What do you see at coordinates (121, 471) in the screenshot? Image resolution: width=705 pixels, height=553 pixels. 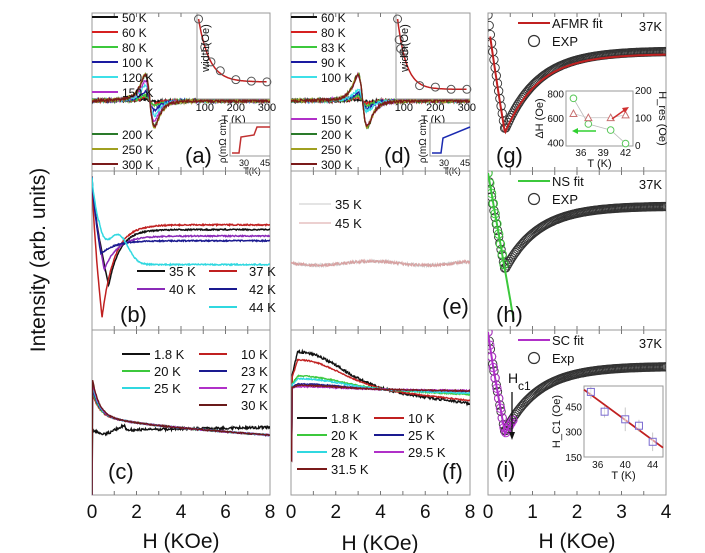 I see `panel-label: (c)` at bounding box center [121, 471].